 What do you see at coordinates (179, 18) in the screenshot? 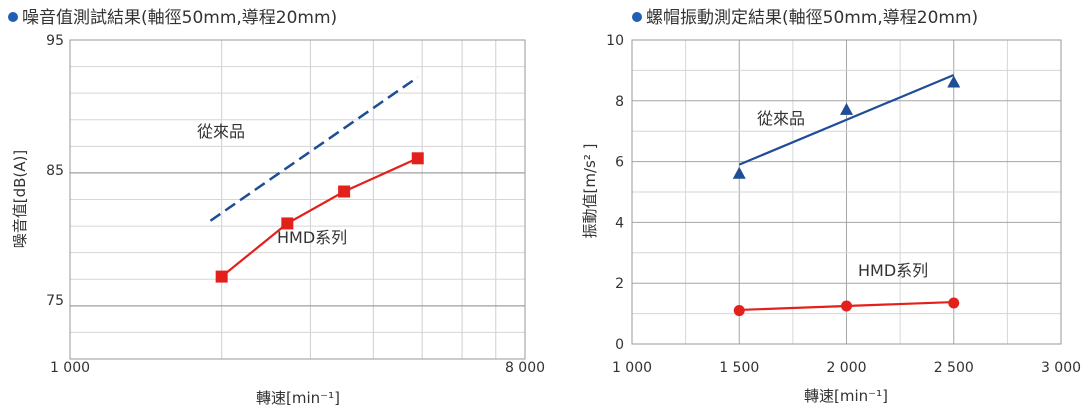
I see `noise-chart-title: 噪音值測試結果(軸徑50mm,導程20mm)` at bounding box center [179, 18].